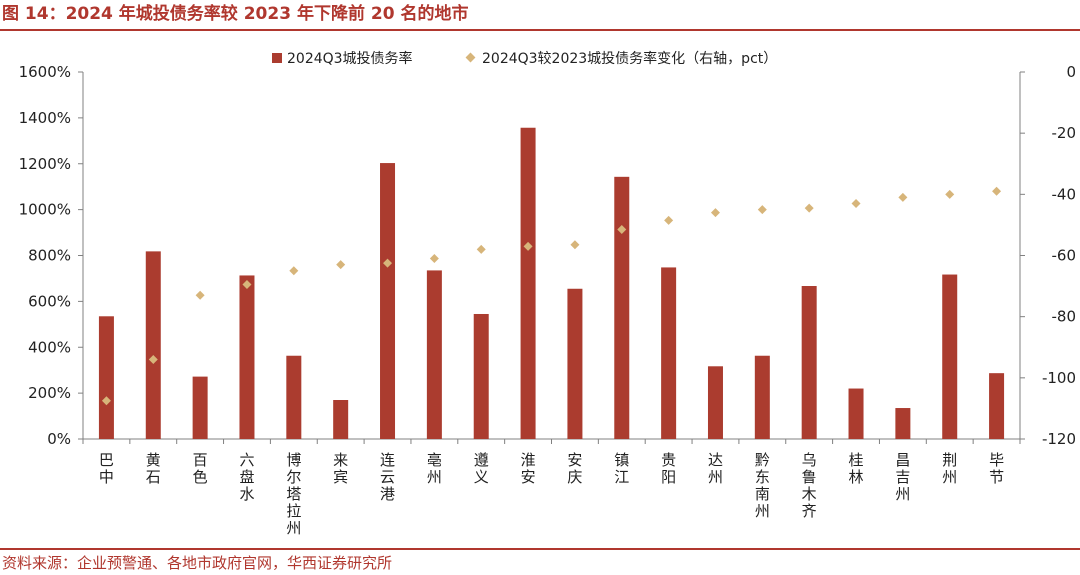 This screenshot has width=1080, height=575. I want to click on category-label: 桂林, so click(856, 468).